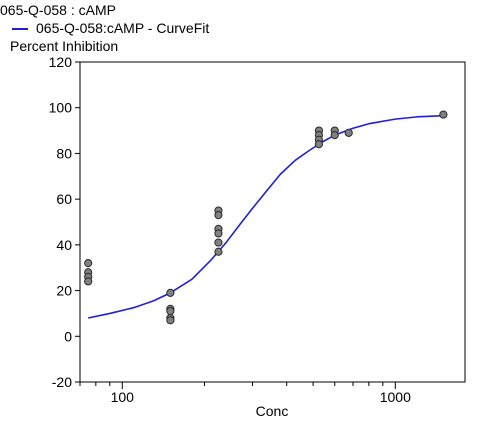  I want to click on x-axis-ticks: 100 1000, so click(245, 393).